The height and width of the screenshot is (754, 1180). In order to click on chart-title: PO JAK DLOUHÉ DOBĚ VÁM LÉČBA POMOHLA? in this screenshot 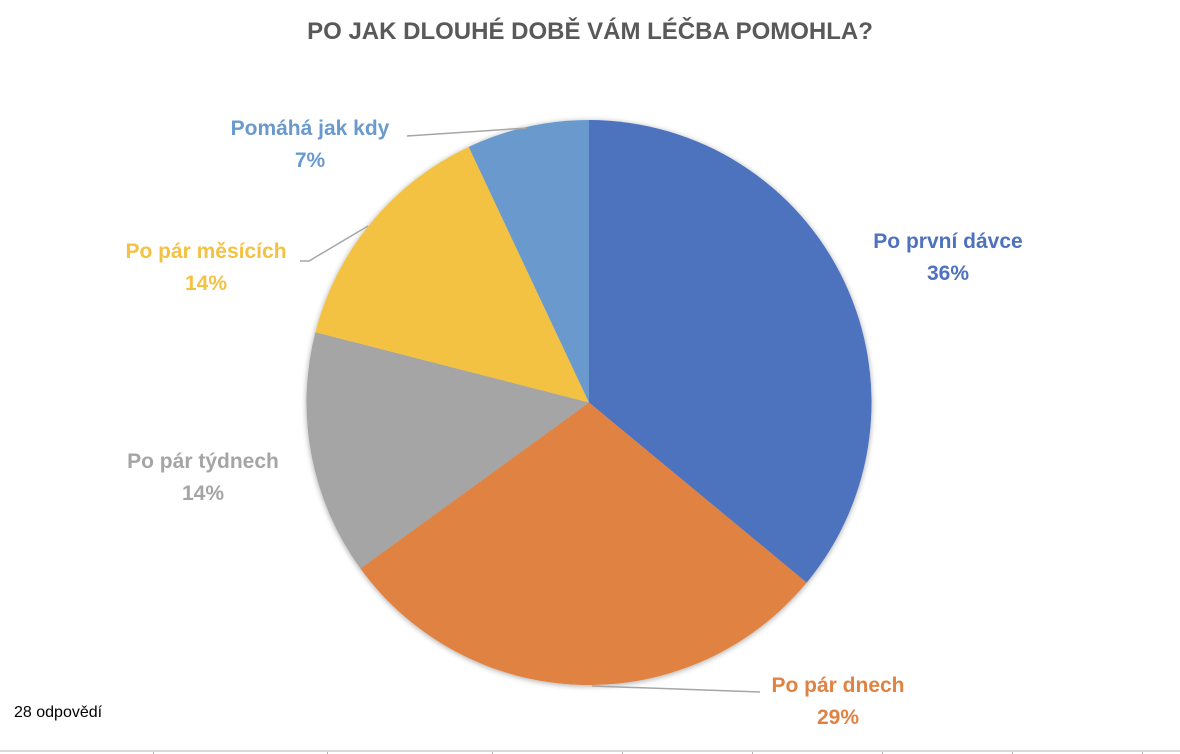, I will do `click(590, 31)`.